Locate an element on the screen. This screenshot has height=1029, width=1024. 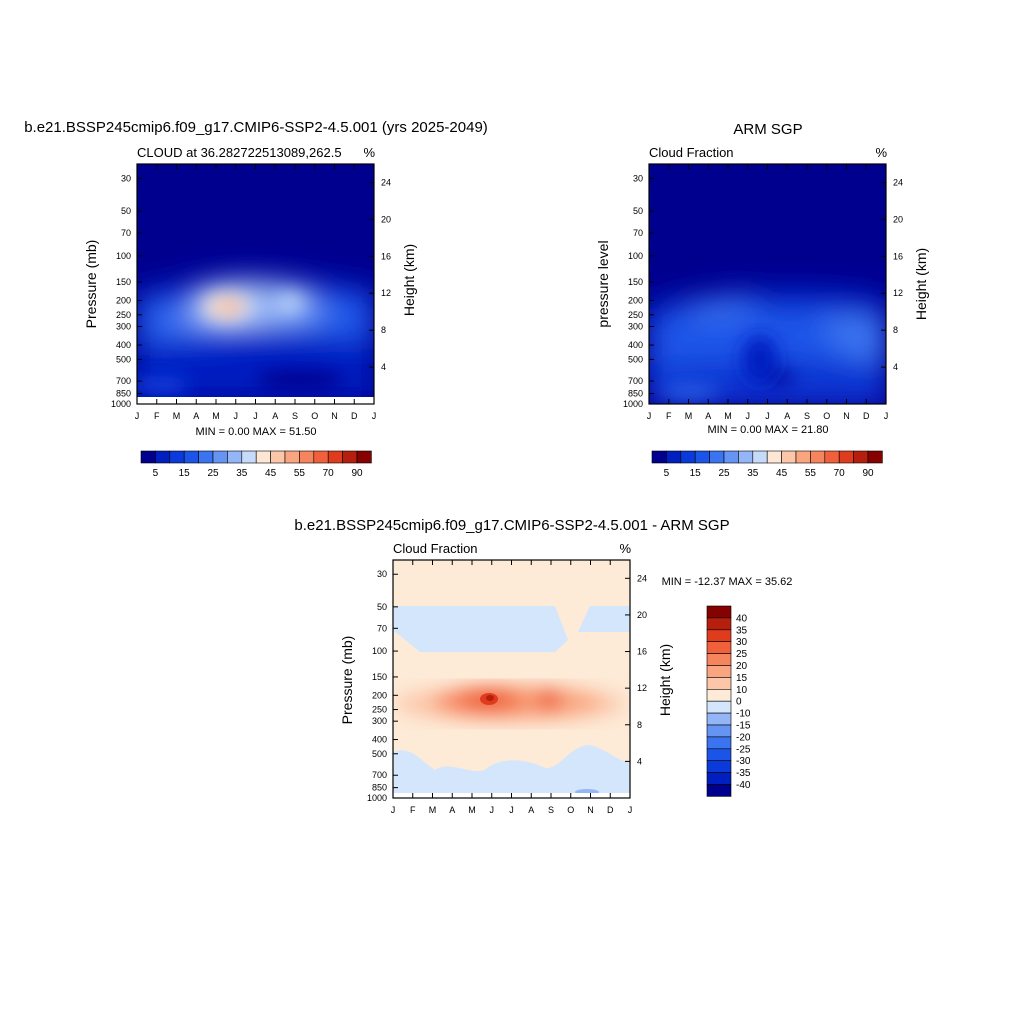
x-tick-label: N is located at coordinates (846, 416).